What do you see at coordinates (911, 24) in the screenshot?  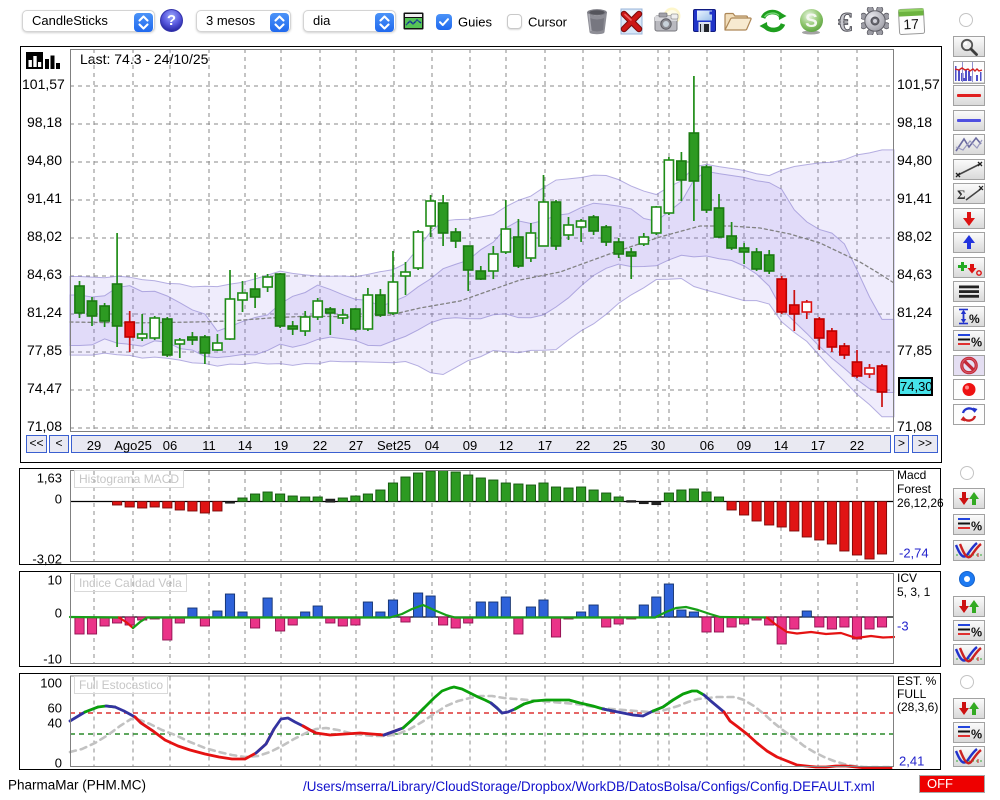 I see `svg-text: 17` at bounding box center [911, 24].